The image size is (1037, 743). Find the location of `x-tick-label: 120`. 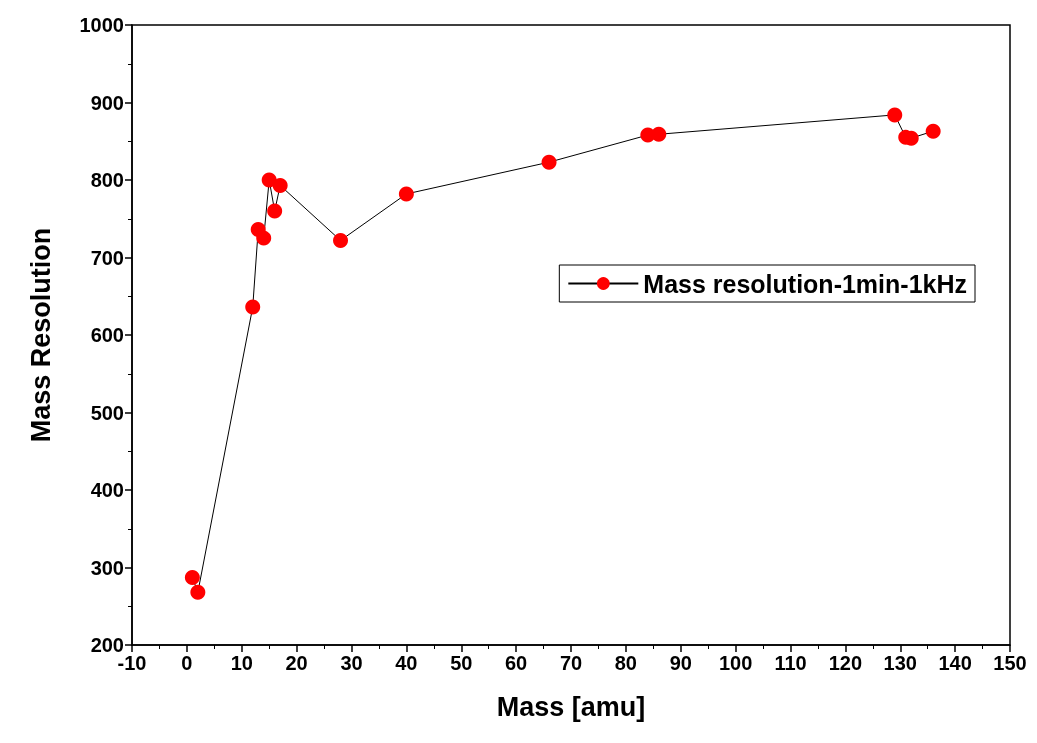

x-tick-label: 120 is located at coordinates (845, 663).